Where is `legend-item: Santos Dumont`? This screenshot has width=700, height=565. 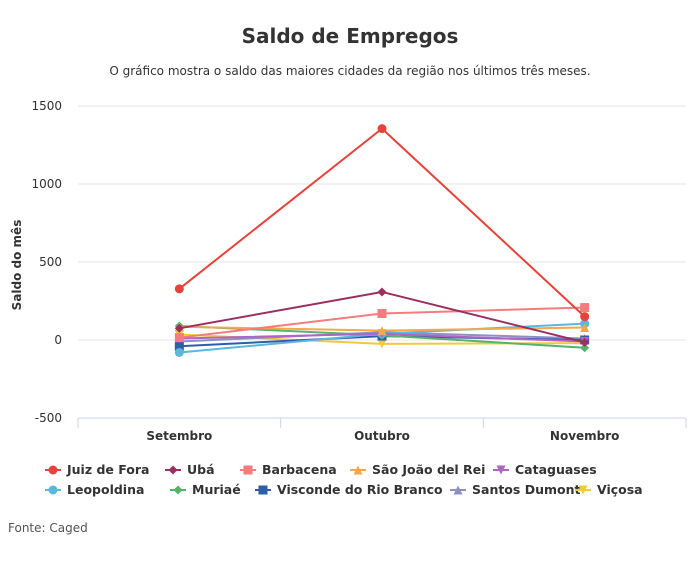 legend-item: Santos Dumont is located at coordinates (515, 489).